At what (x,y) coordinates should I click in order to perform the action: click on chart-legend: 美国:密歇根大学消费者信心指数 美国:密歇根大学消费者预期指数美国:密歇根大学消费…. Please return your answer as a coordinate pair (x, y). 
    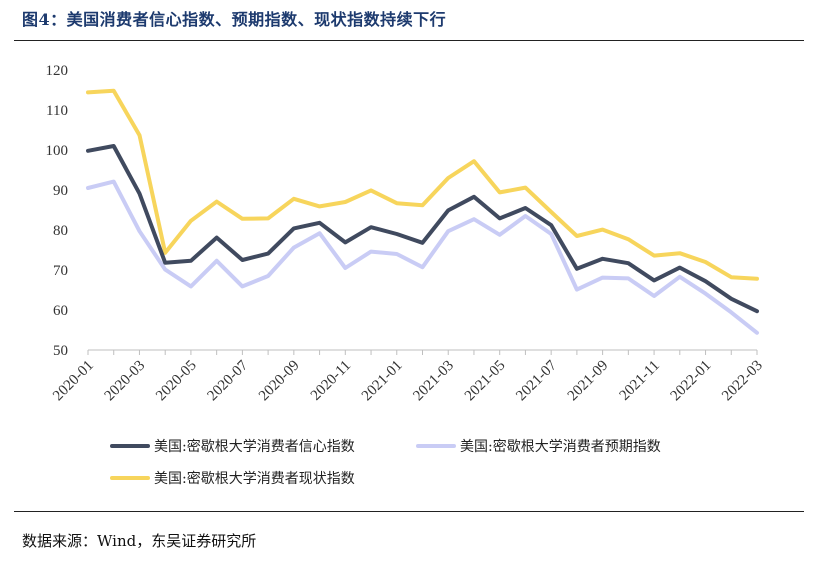
    Looking at the image, I should click on (385, 462).